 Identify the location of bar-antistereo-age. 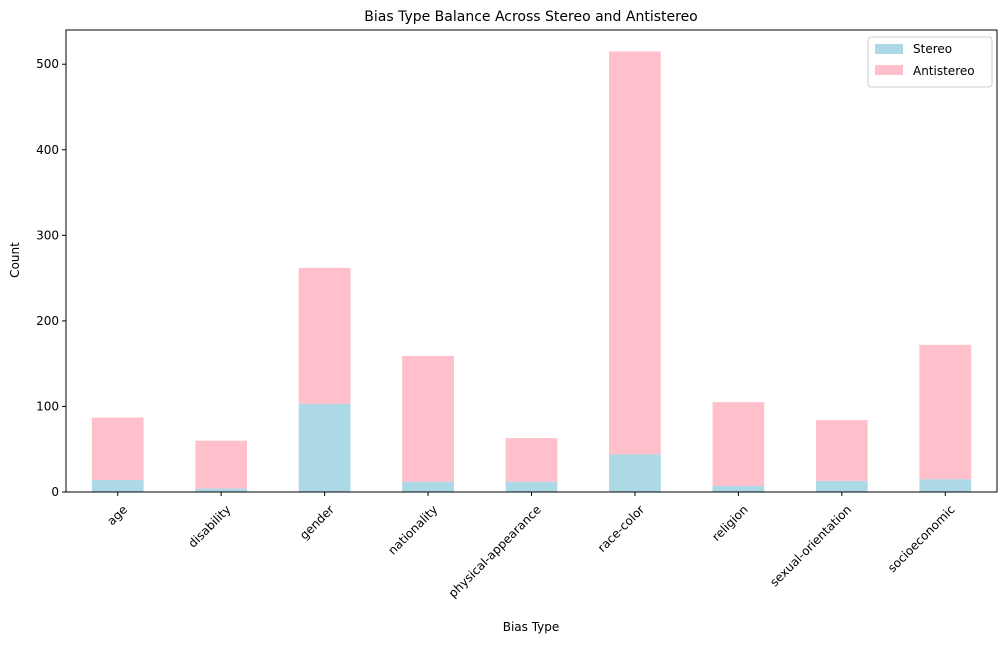
(117, 449).